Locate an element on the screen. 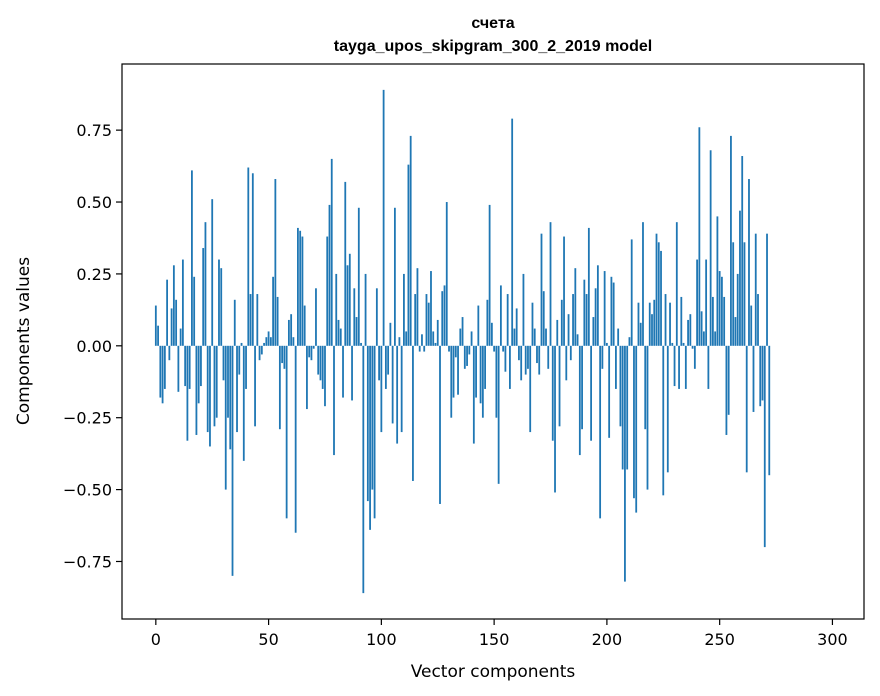 The width and height of the screenshot is (880, 696). x-tick-label: 50 is located at coordinates (268, 639).